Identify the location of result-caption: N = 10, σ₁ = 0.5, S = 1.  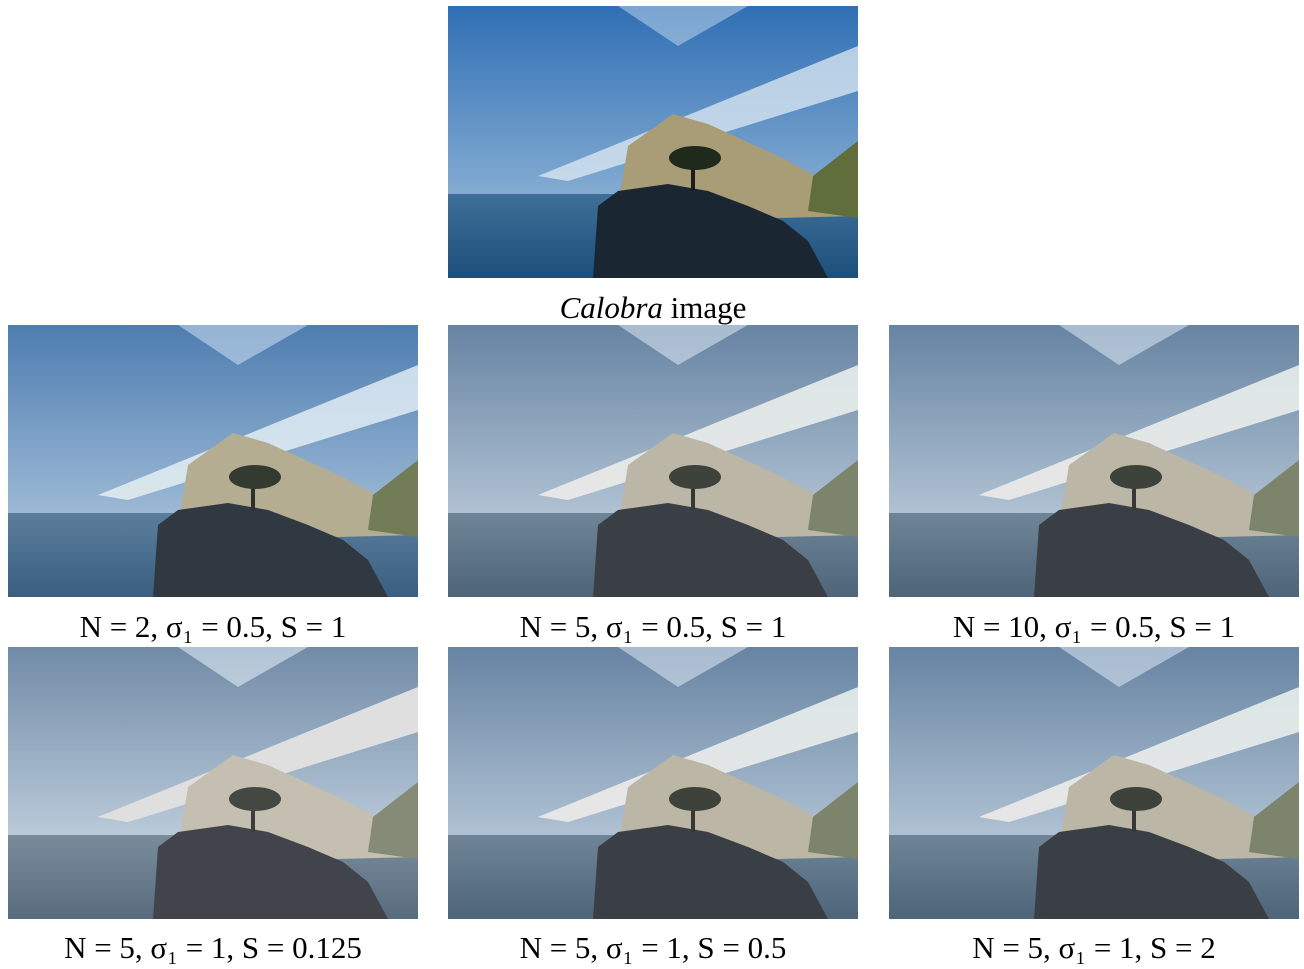
(1094, 626).